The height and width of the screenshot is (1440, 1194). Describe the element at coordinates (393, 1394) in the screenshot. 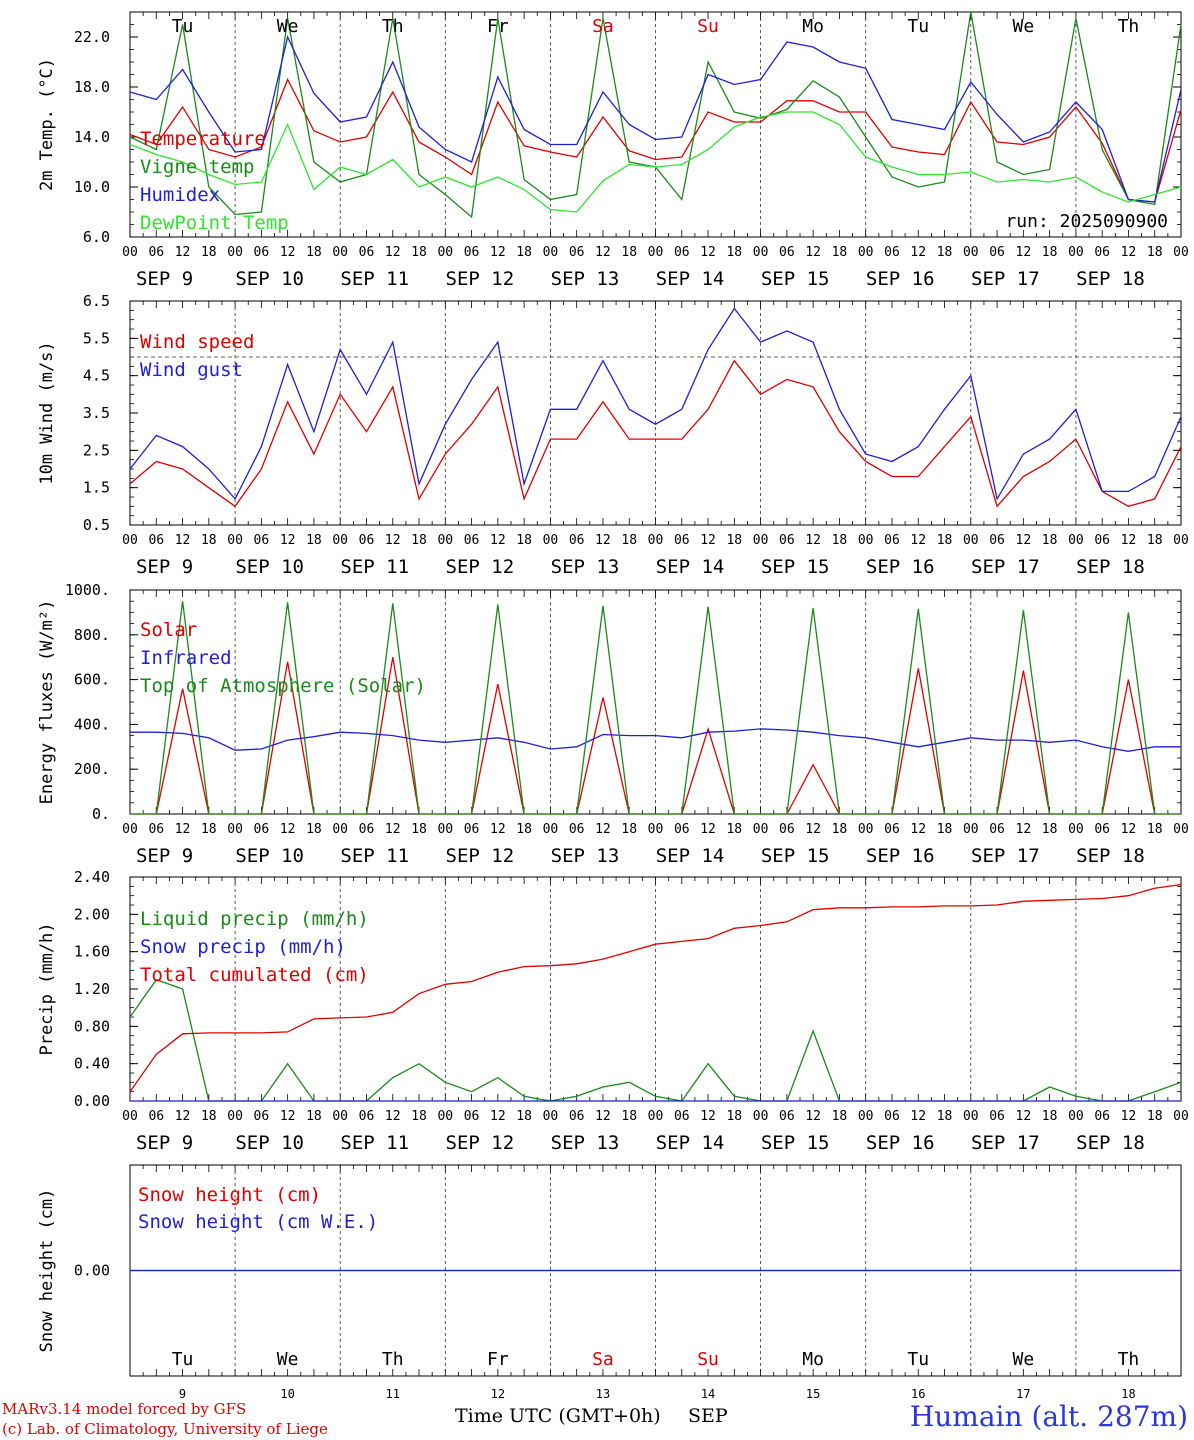

I see `day-number-label: 11` at that location.